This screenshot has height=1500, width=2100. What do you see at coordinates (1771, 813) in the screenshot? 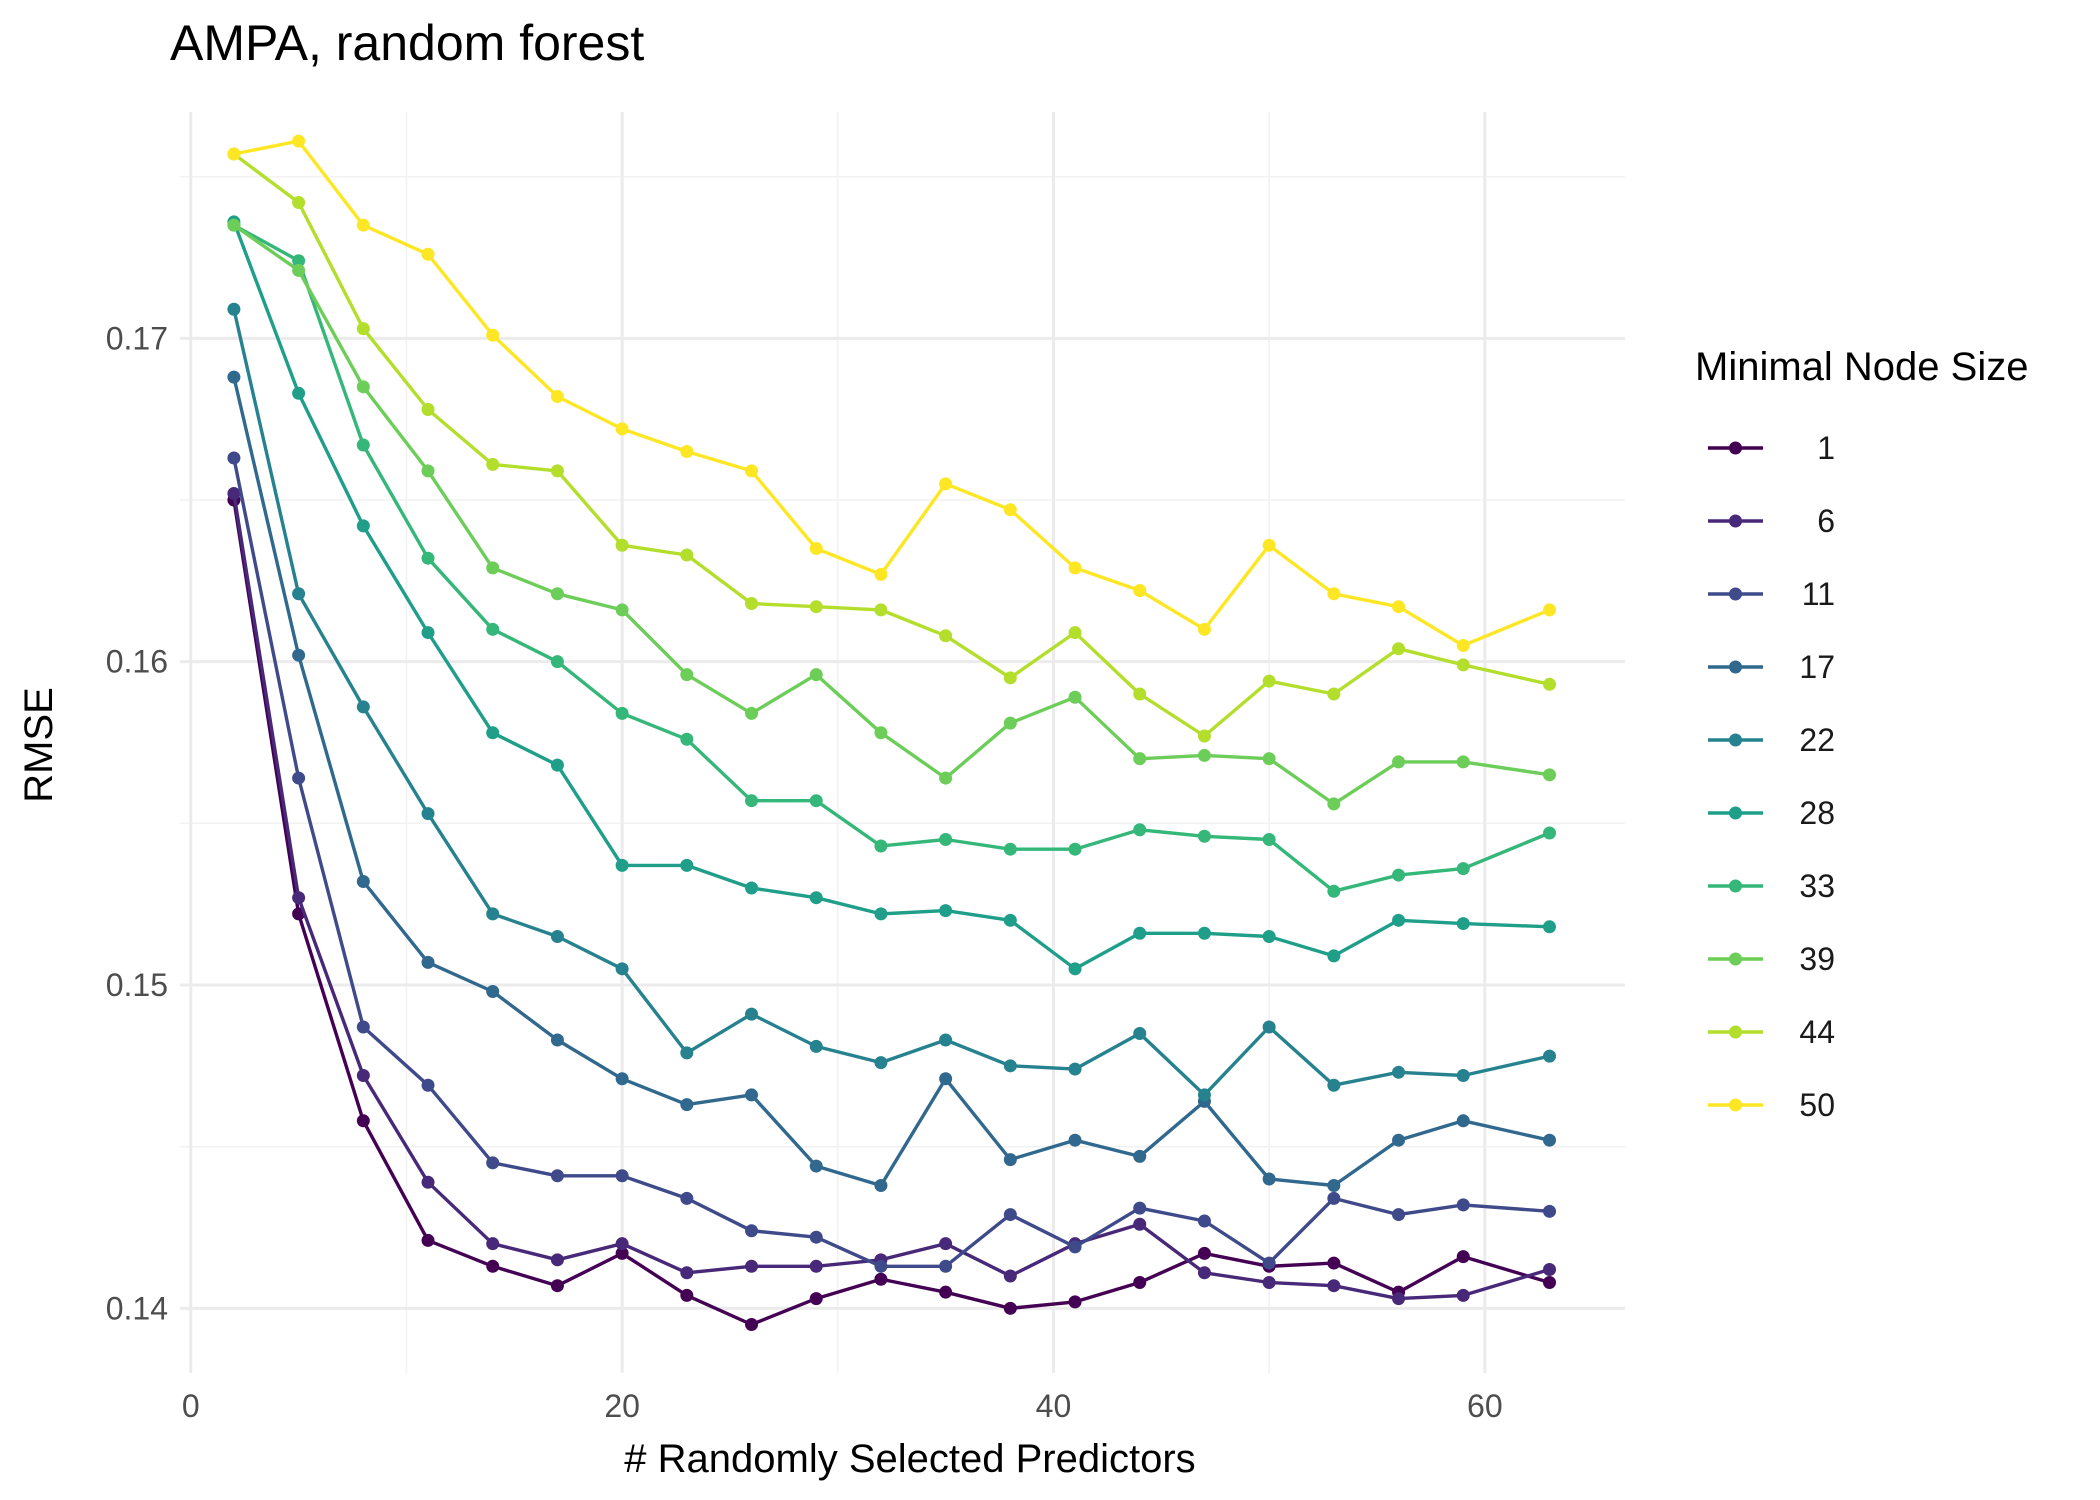
I see `legend-item-28: 28` at bounding box center [1771, 813].